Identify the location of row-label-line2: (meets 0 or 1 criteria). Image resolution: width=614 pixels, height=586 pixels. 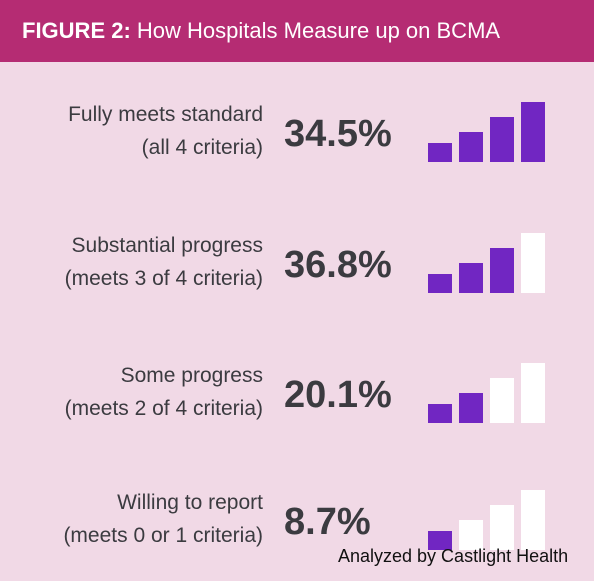
(163, 535).